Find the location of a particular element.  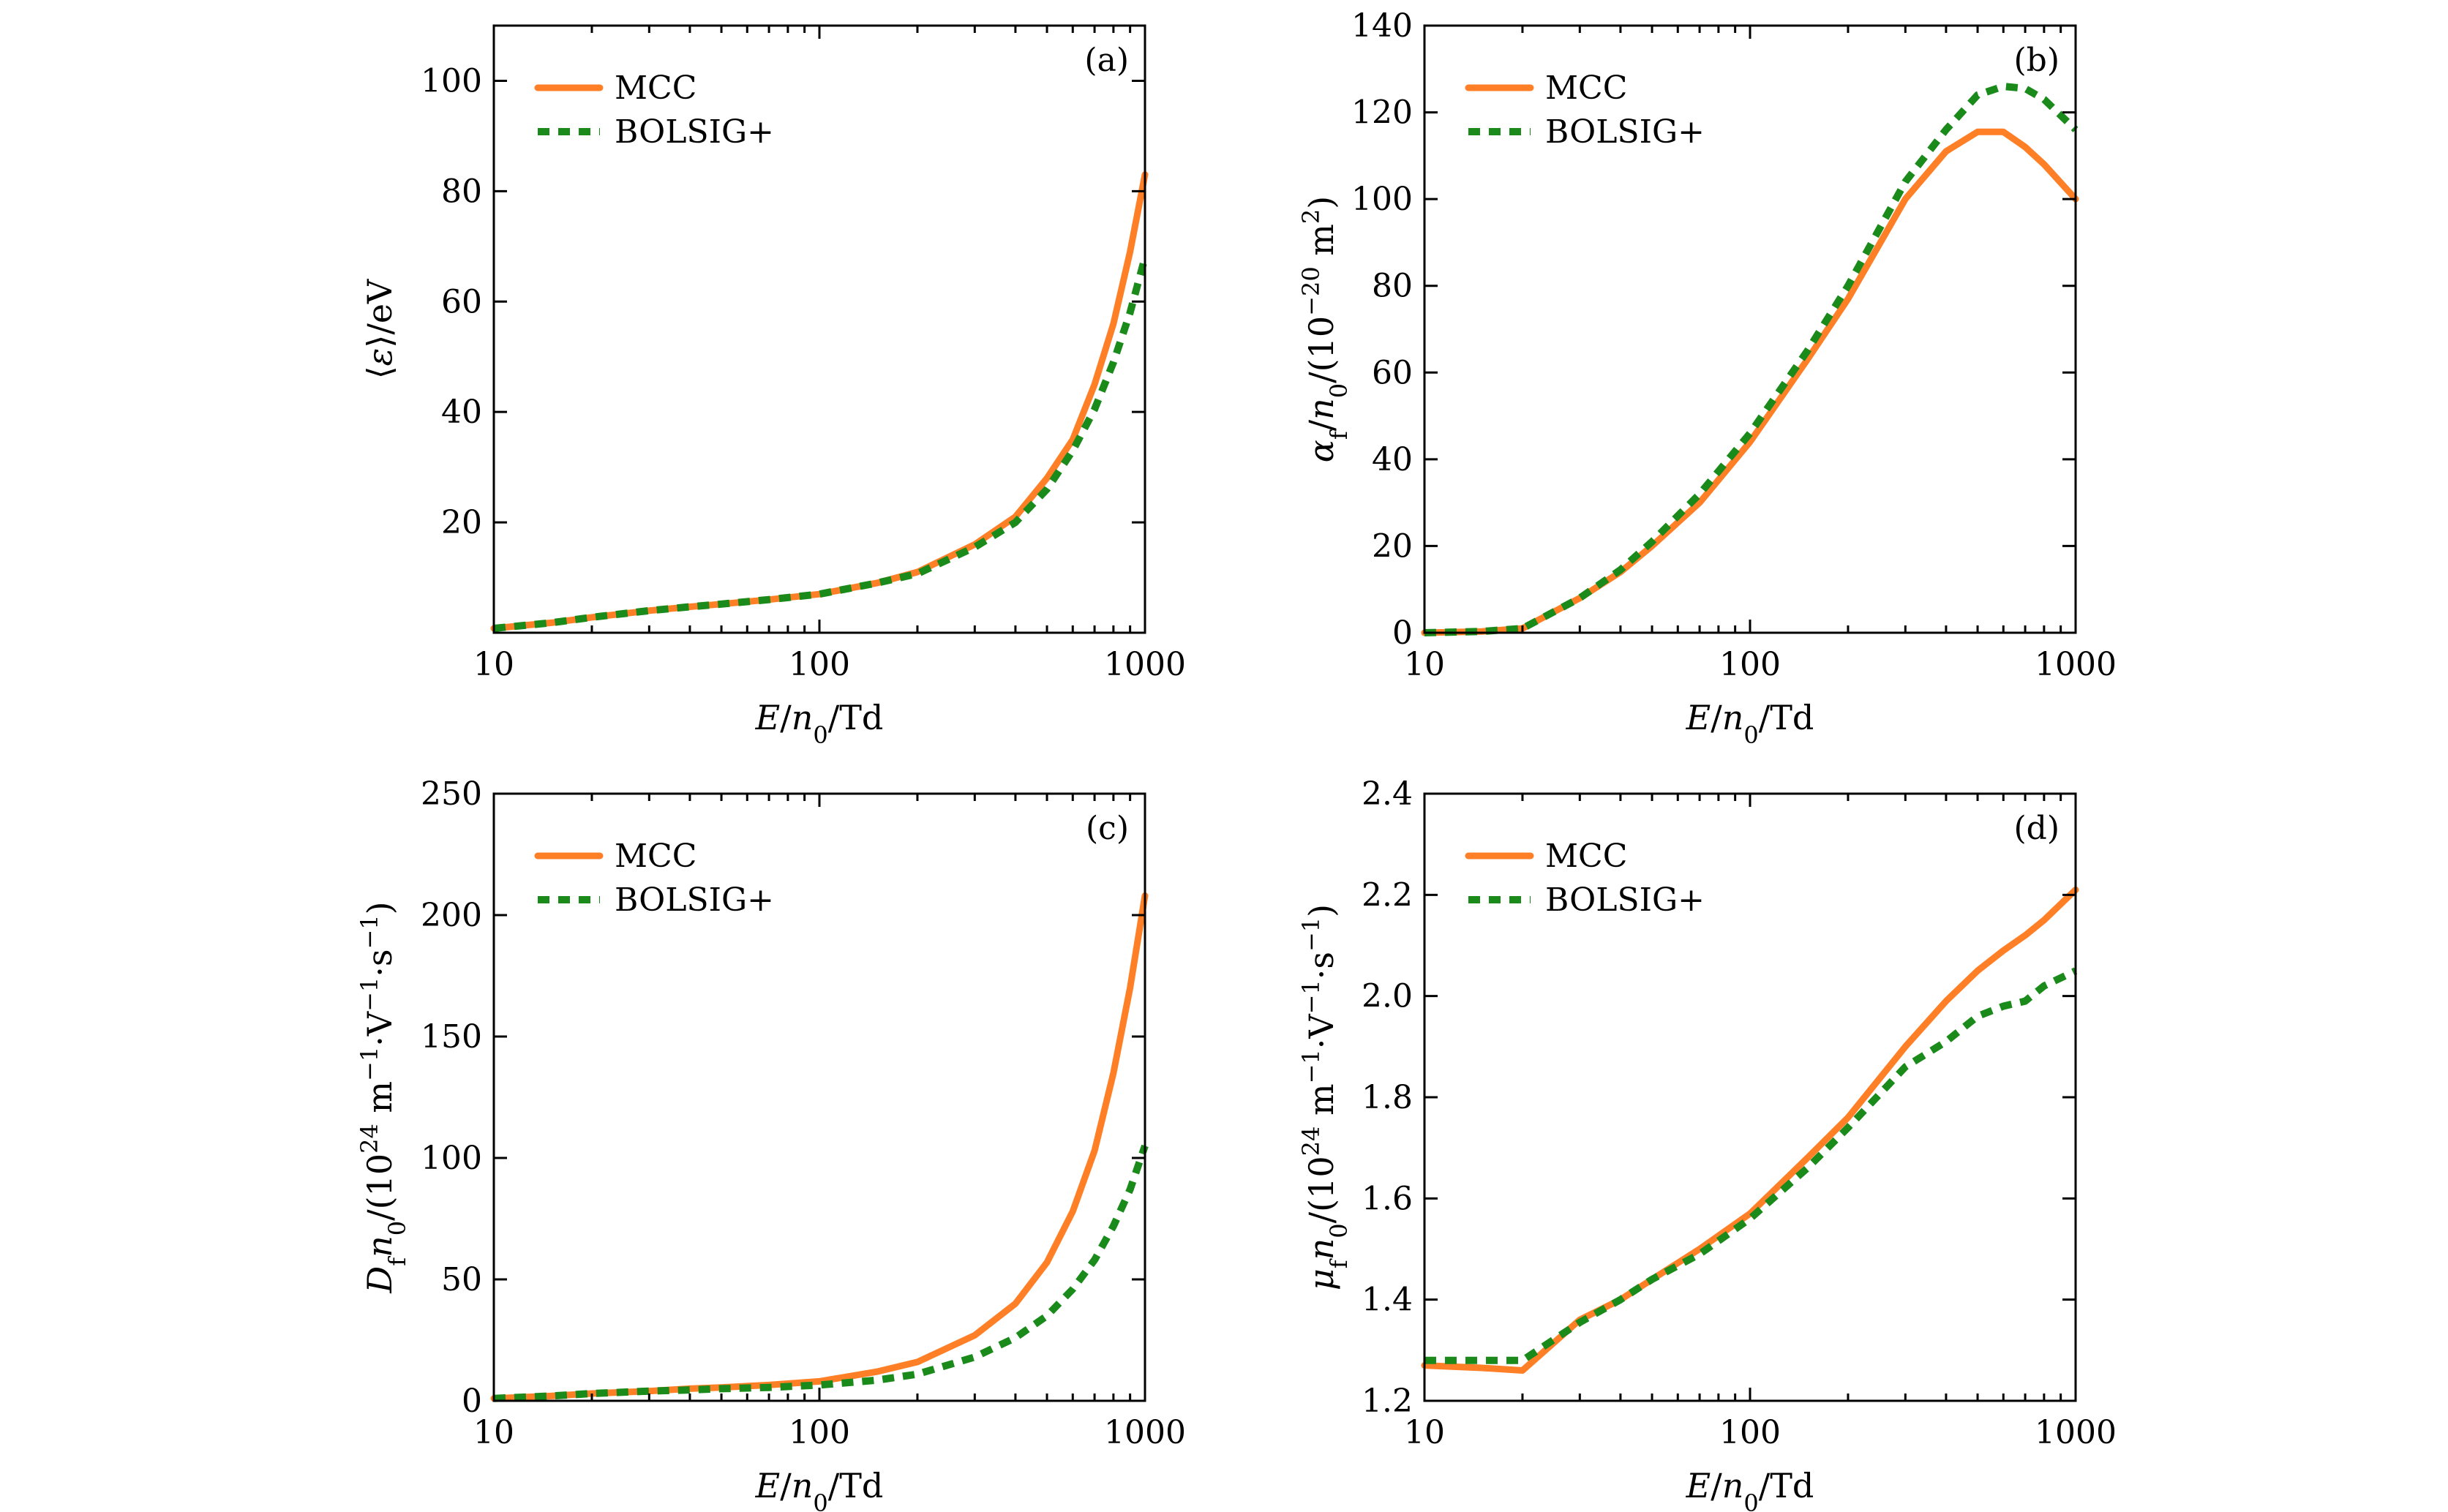

series-line-bolsig-a is located at coordinates (821, 444).